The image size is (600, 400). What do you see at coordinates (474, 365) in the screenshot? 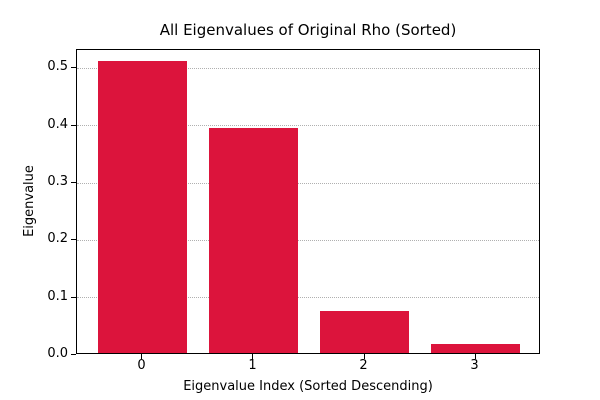
I see `x-tick-label: 3` at bounding box center [474, 365].